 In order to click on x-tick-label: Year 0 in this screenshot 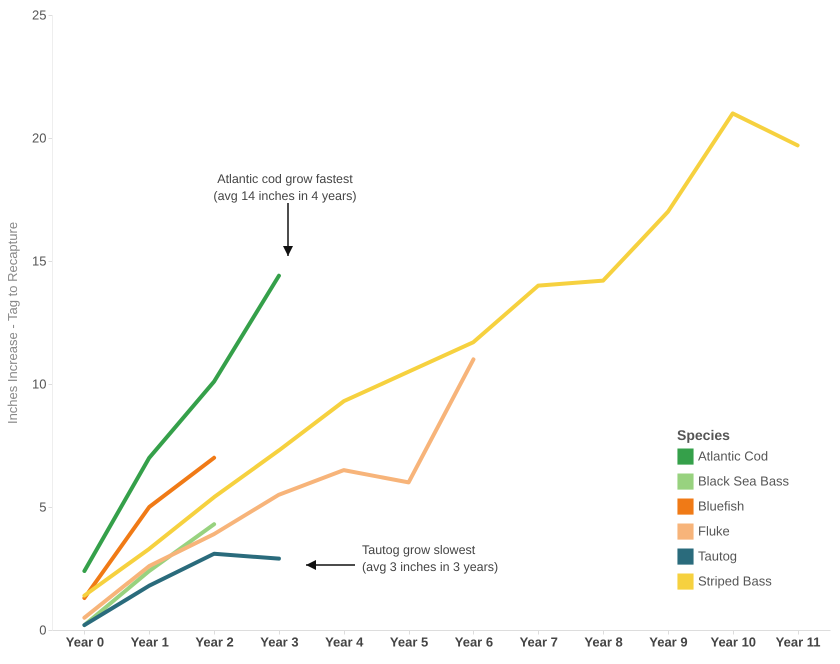, I will do `click(85, 642)`.